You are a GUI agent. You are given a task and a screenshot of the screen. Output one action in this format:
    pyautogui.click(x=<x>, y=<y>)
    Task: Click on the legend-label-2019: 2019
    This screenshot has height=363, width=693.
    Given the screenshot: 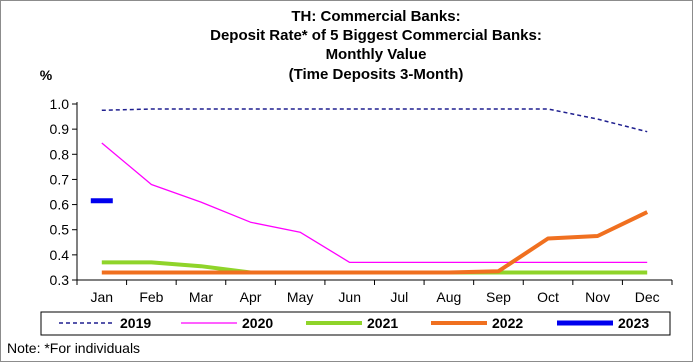 What is the action you would take?
    pyautogui.click(x=135, y=323)
    